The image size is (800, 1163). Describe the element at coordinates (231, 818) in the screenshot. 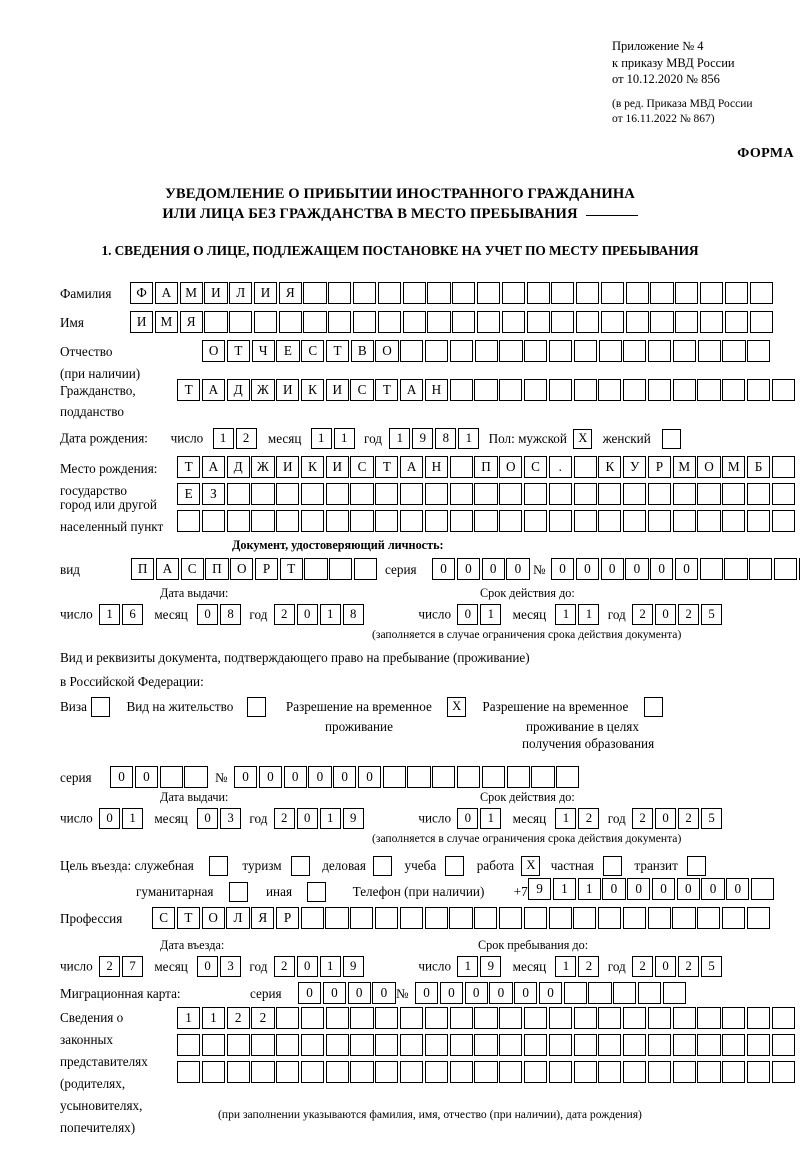

I see `permit-issue-month-digit-2: 3` at that location.